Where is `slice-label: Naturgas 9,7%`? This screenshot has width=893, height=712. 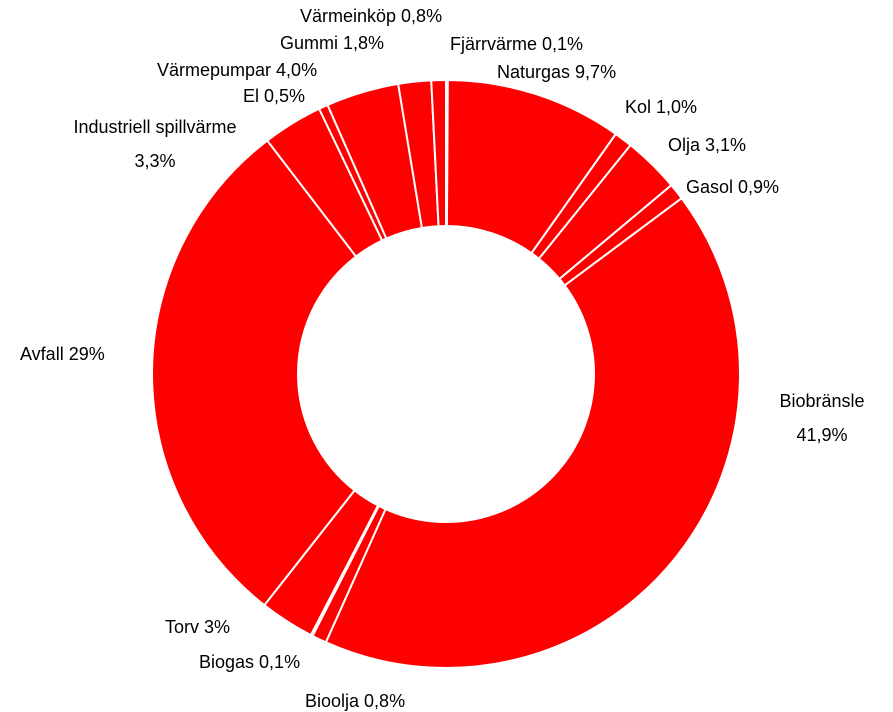
slice-label: Naturgas 9,7% is located at coordinates (556, 72).